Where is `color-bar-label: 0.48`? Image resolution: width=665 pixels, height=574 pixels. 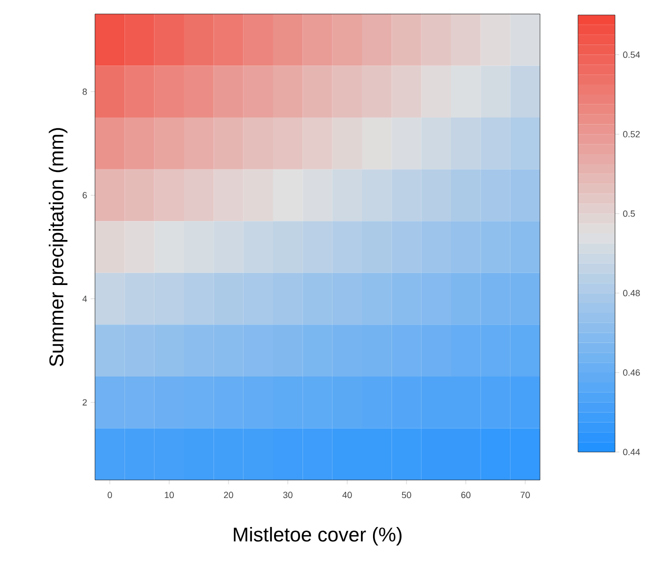
color-bar-label: 0.48 is located at coordinates (631, 293).